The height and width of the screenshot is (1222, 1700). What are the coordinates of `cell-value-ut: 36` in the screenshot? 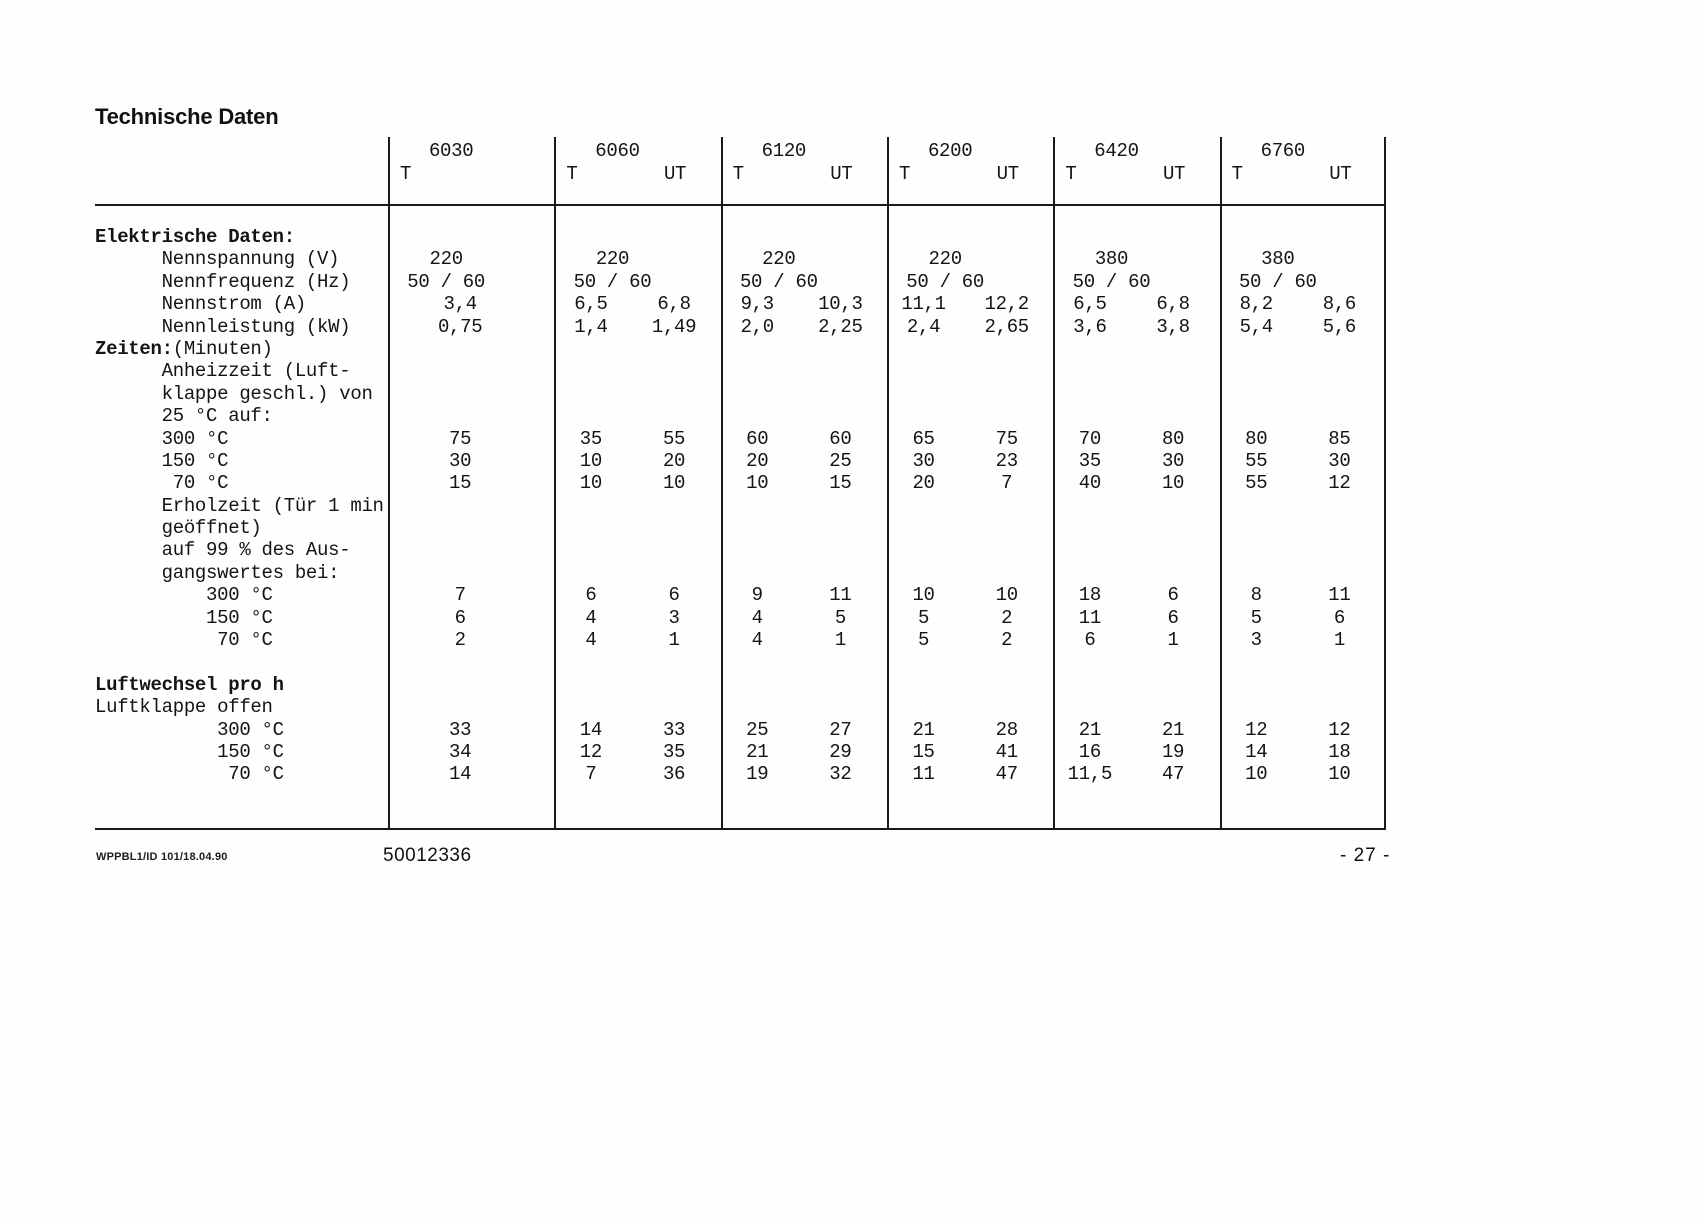 It's located at (674, 774).